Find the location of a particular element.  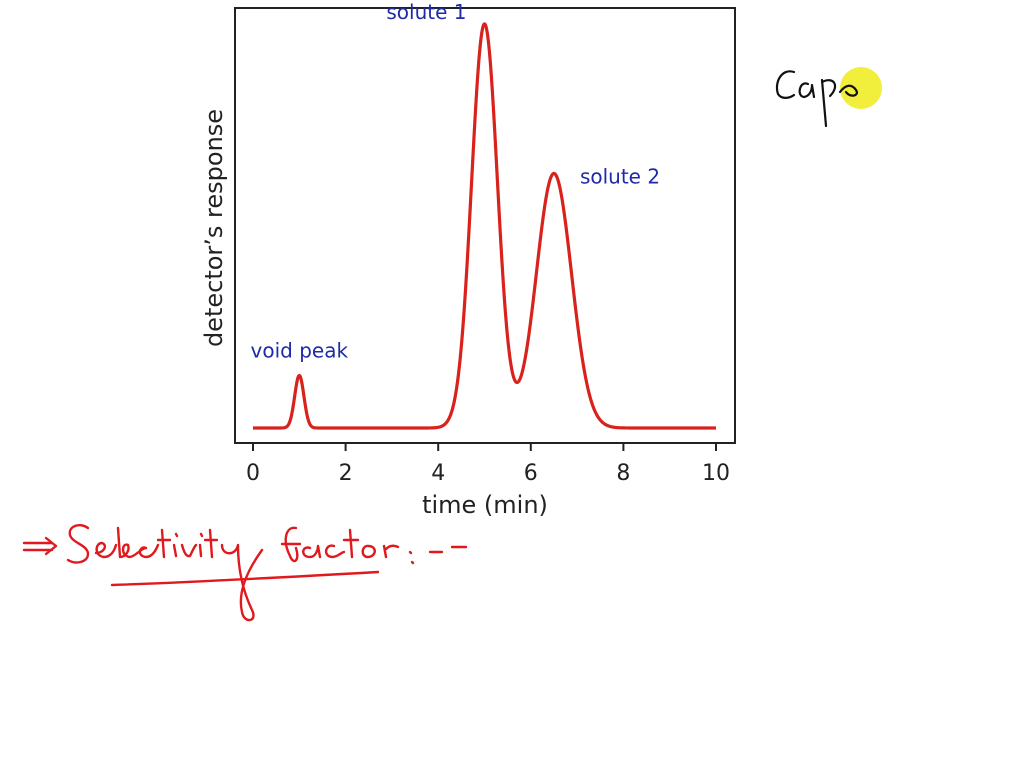

x-tick-label: 6 is located at coordinates (531, 473).